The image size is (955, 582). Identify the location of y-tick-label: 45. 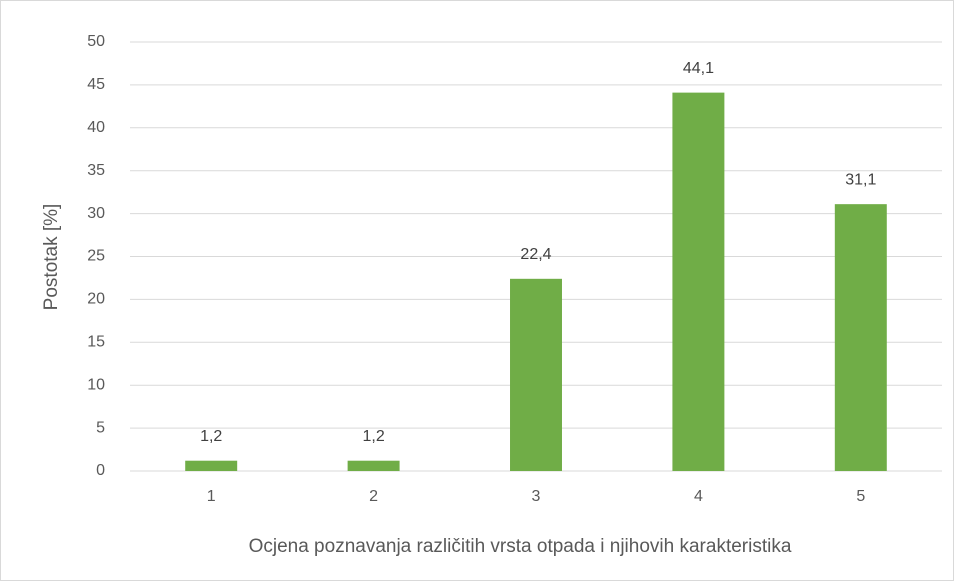
(96, 84).